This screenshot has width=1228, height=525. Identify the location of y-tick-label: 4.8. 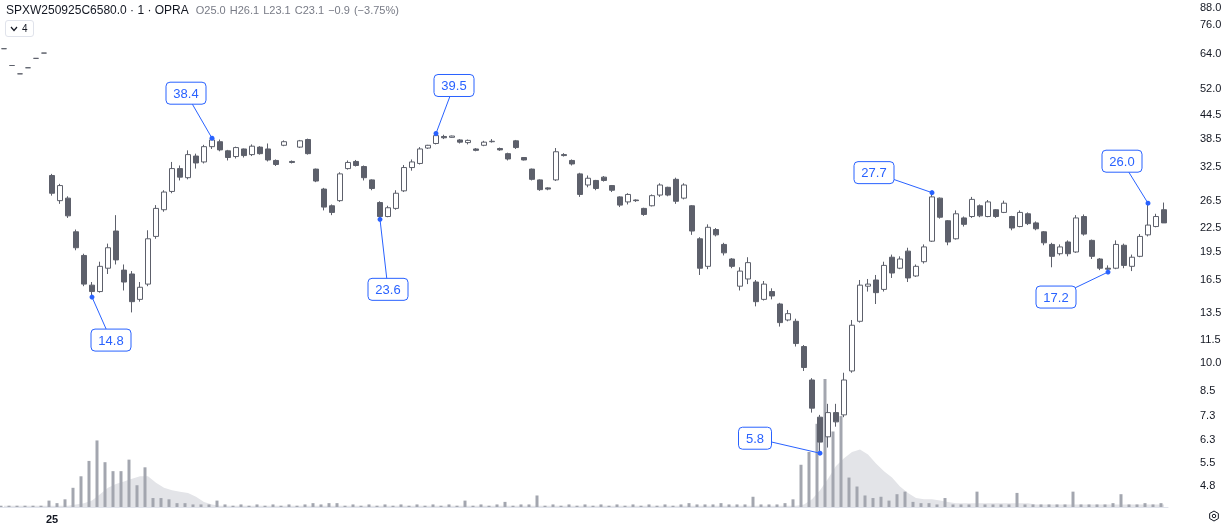
(1208, 484).